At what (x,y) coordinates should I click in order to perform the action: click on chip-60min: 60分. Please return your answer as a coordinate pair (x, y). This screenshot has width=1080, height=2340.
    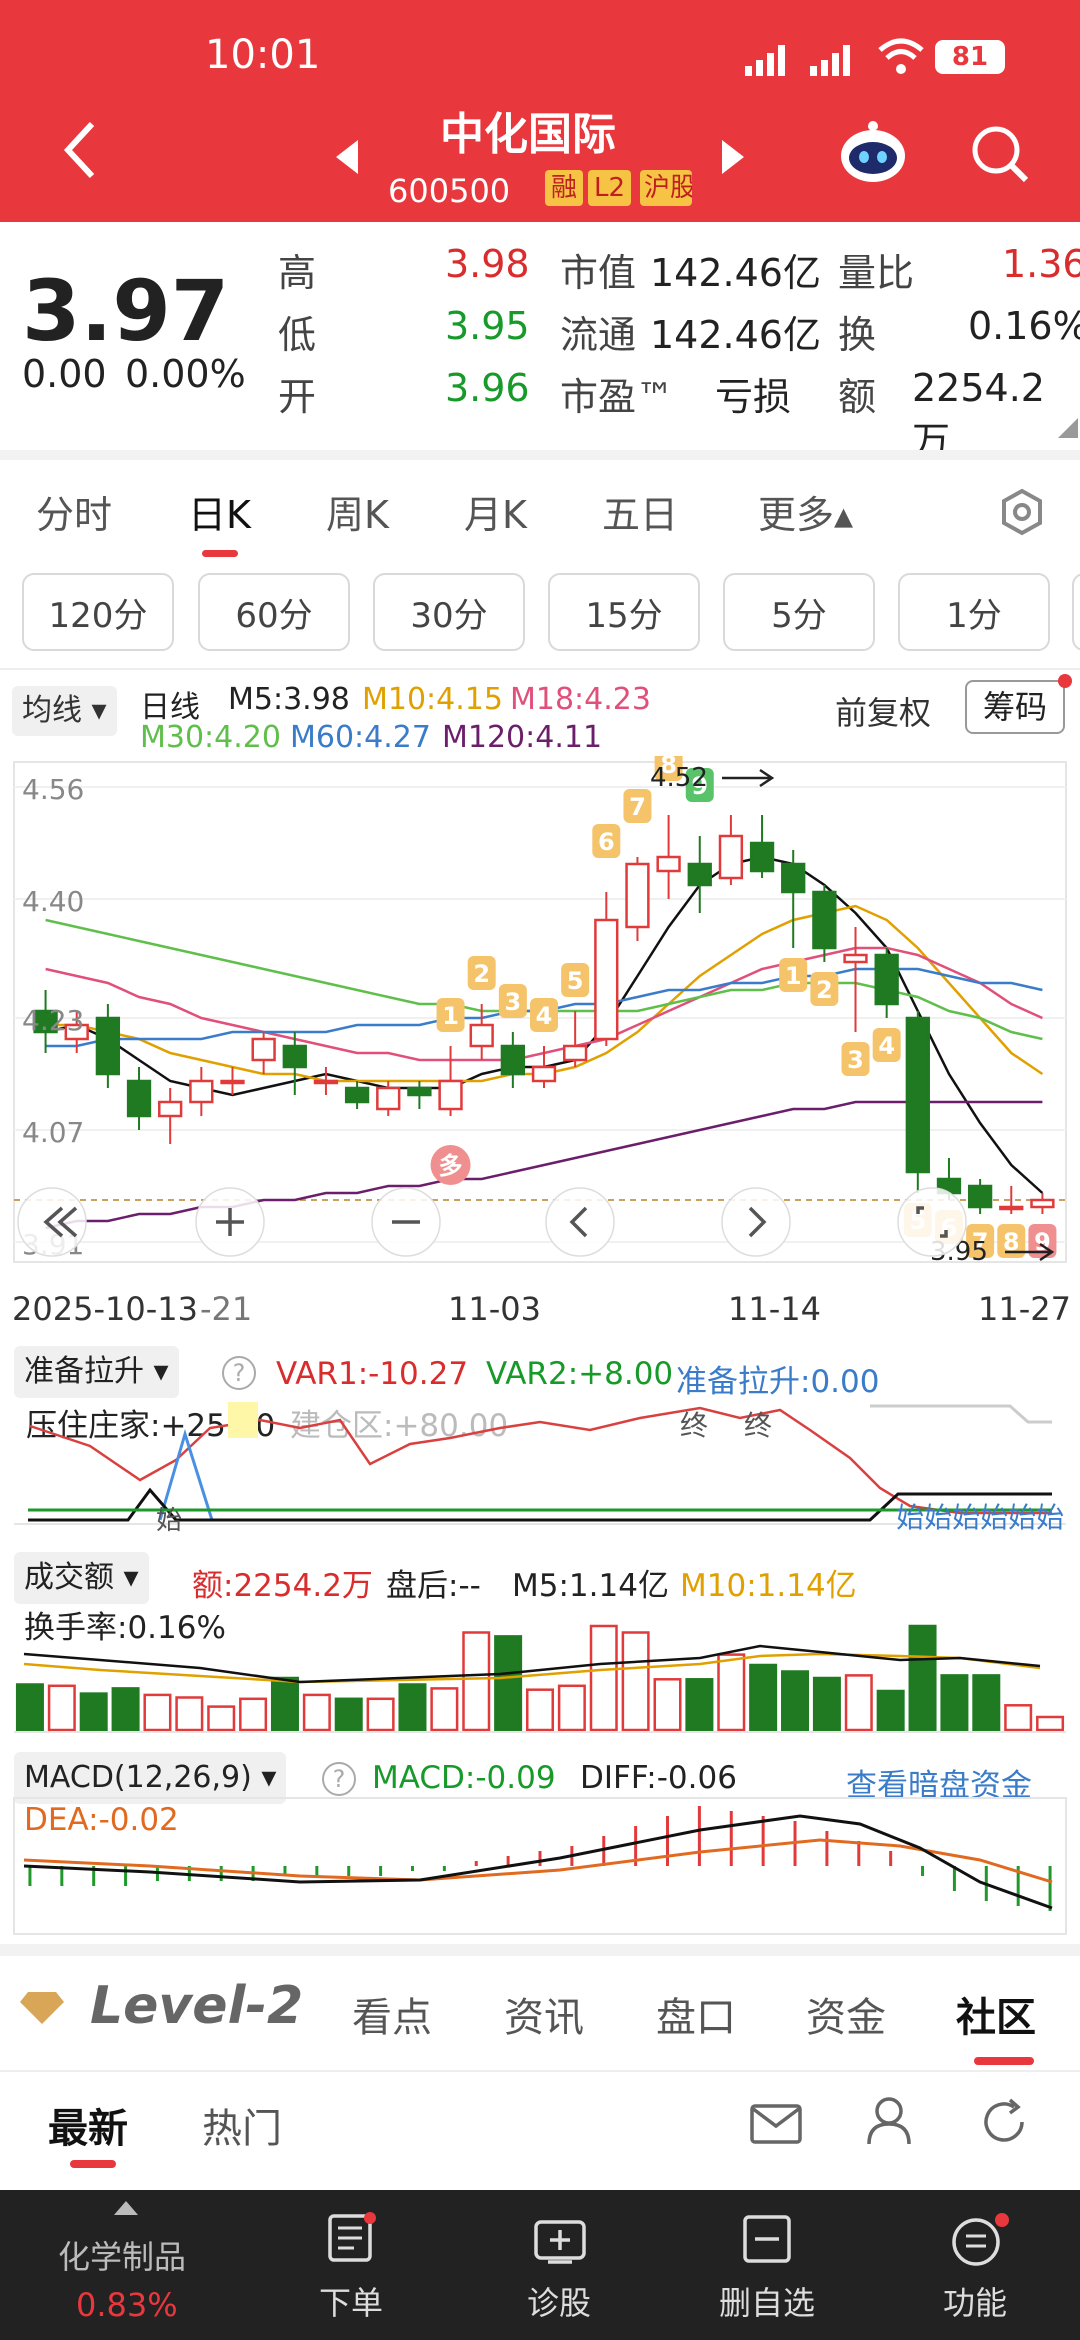
    Looking at the image, I should click on (274, 612).